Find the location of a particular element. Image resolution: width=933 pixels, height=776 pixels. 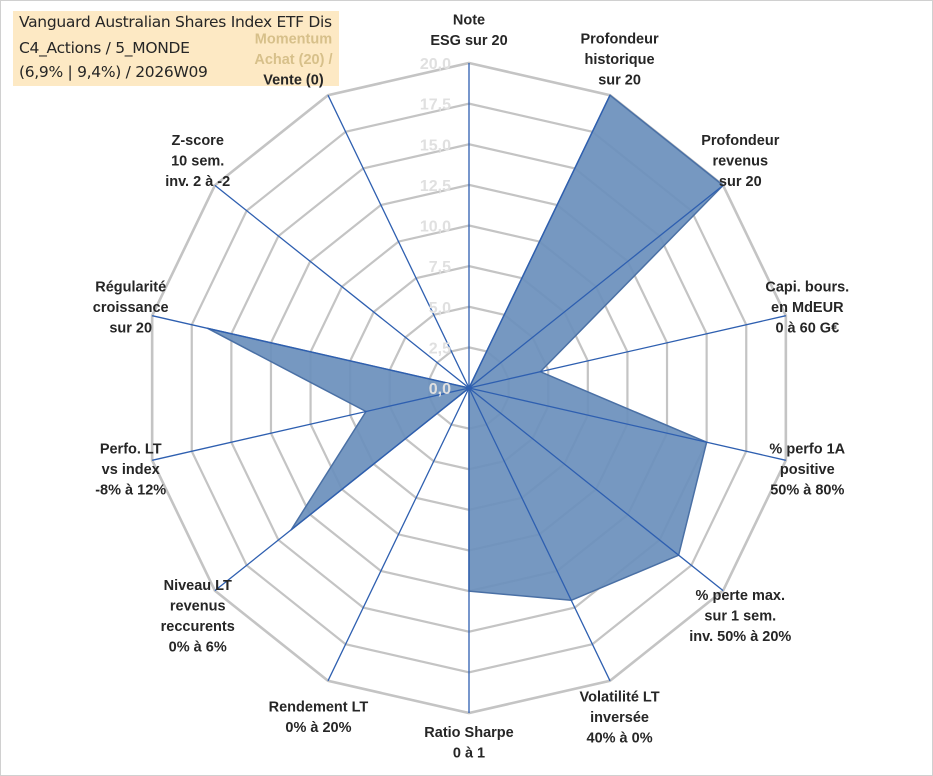

category-label-1-line-1: historique is located at coordinates (620, 60).